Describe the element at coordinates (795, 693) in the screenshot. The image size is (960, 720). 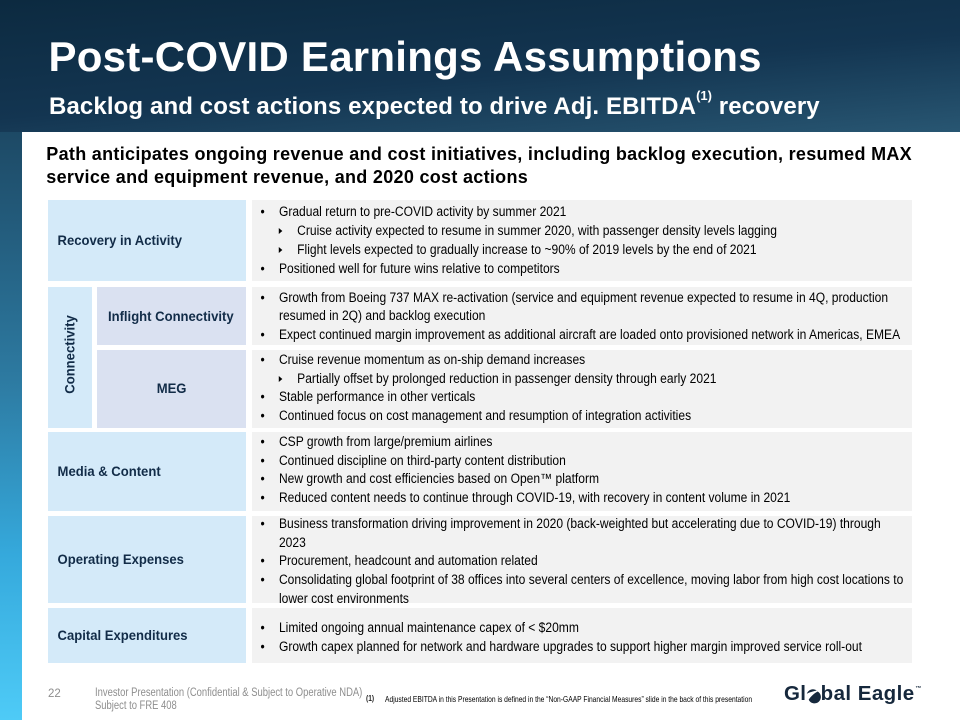
I see `svg-text: Gl` at that location.